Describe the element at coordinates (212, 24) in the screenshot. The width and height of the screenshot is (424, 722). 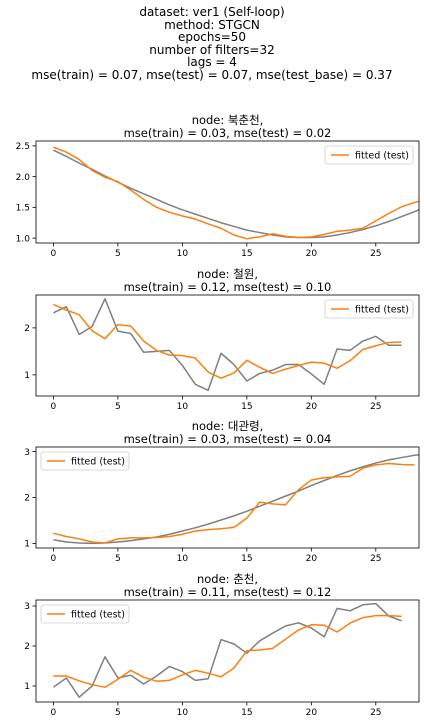
I see `suptitle-line: method: STGCN` at that location.